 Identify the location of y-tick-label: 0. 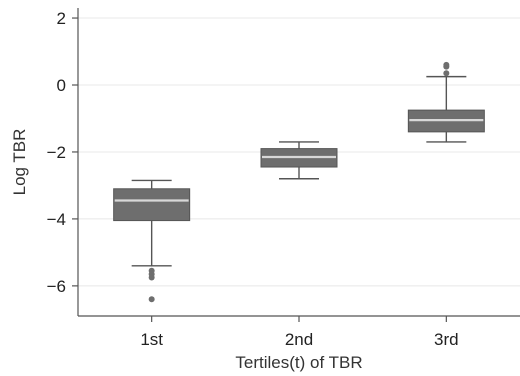
(61, 85).